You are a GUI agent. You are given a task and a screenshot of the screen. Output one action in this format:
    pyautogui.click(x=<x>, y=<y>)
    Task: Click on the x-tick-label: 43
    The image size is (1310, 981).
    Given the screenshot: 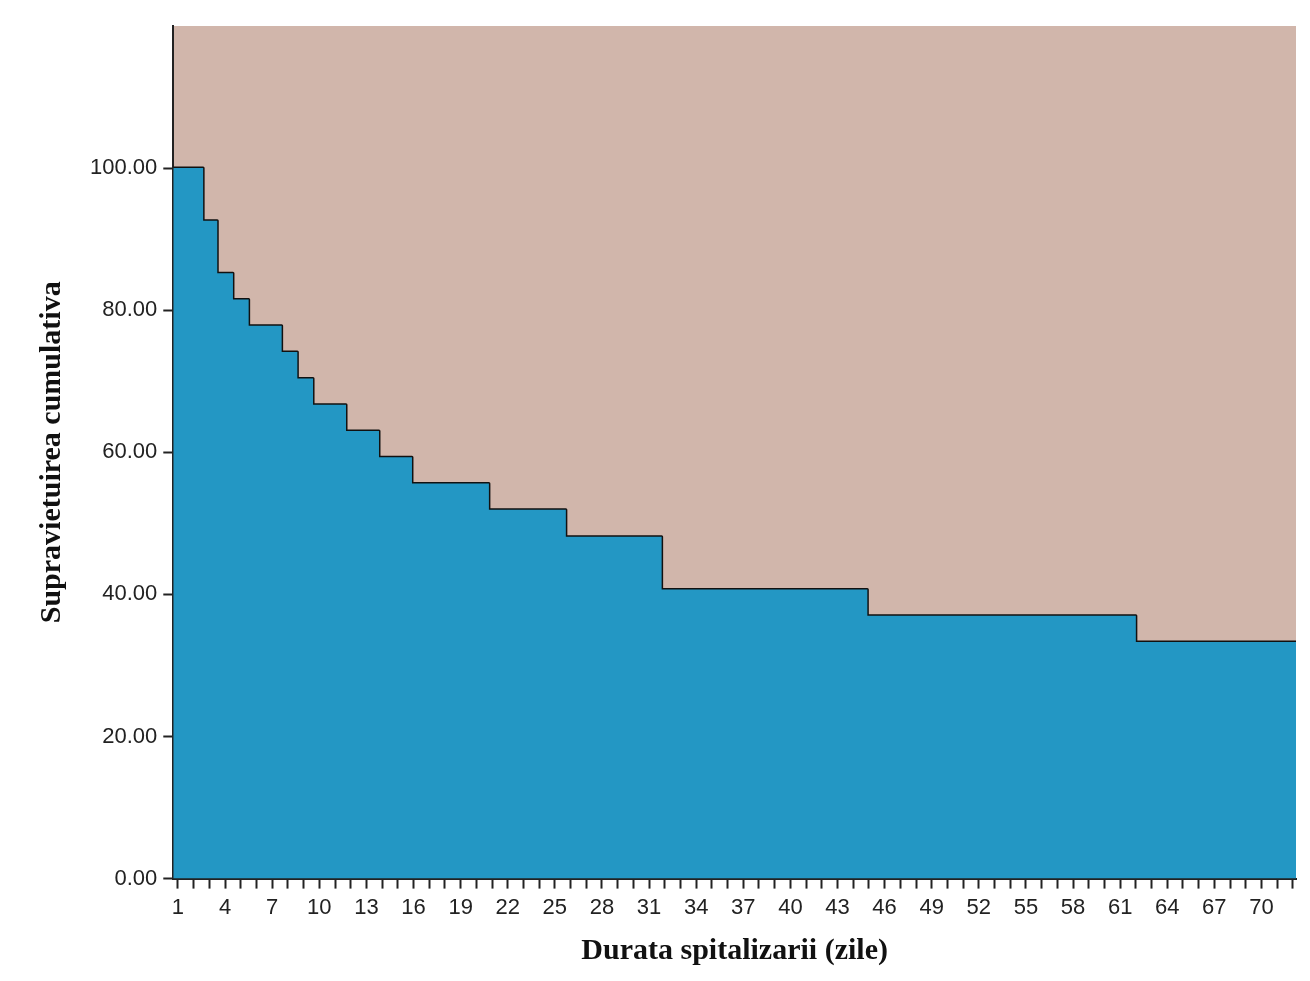 What is the action you would take?
    pyautogui.click(x=837, y=906)
    